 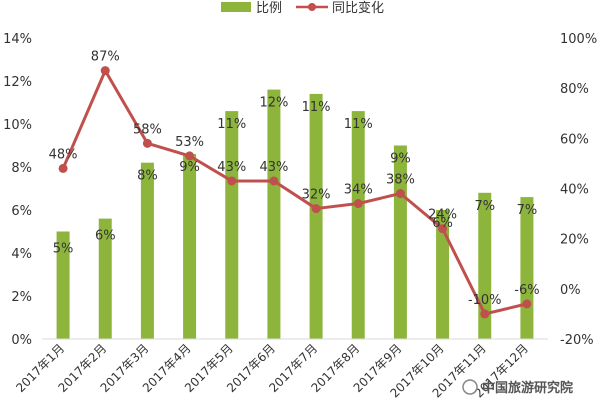 What do you see at coordinates (400, 180) in the screenshot?
I see `line-data-label: 38%` at bounding box center [400, 180].